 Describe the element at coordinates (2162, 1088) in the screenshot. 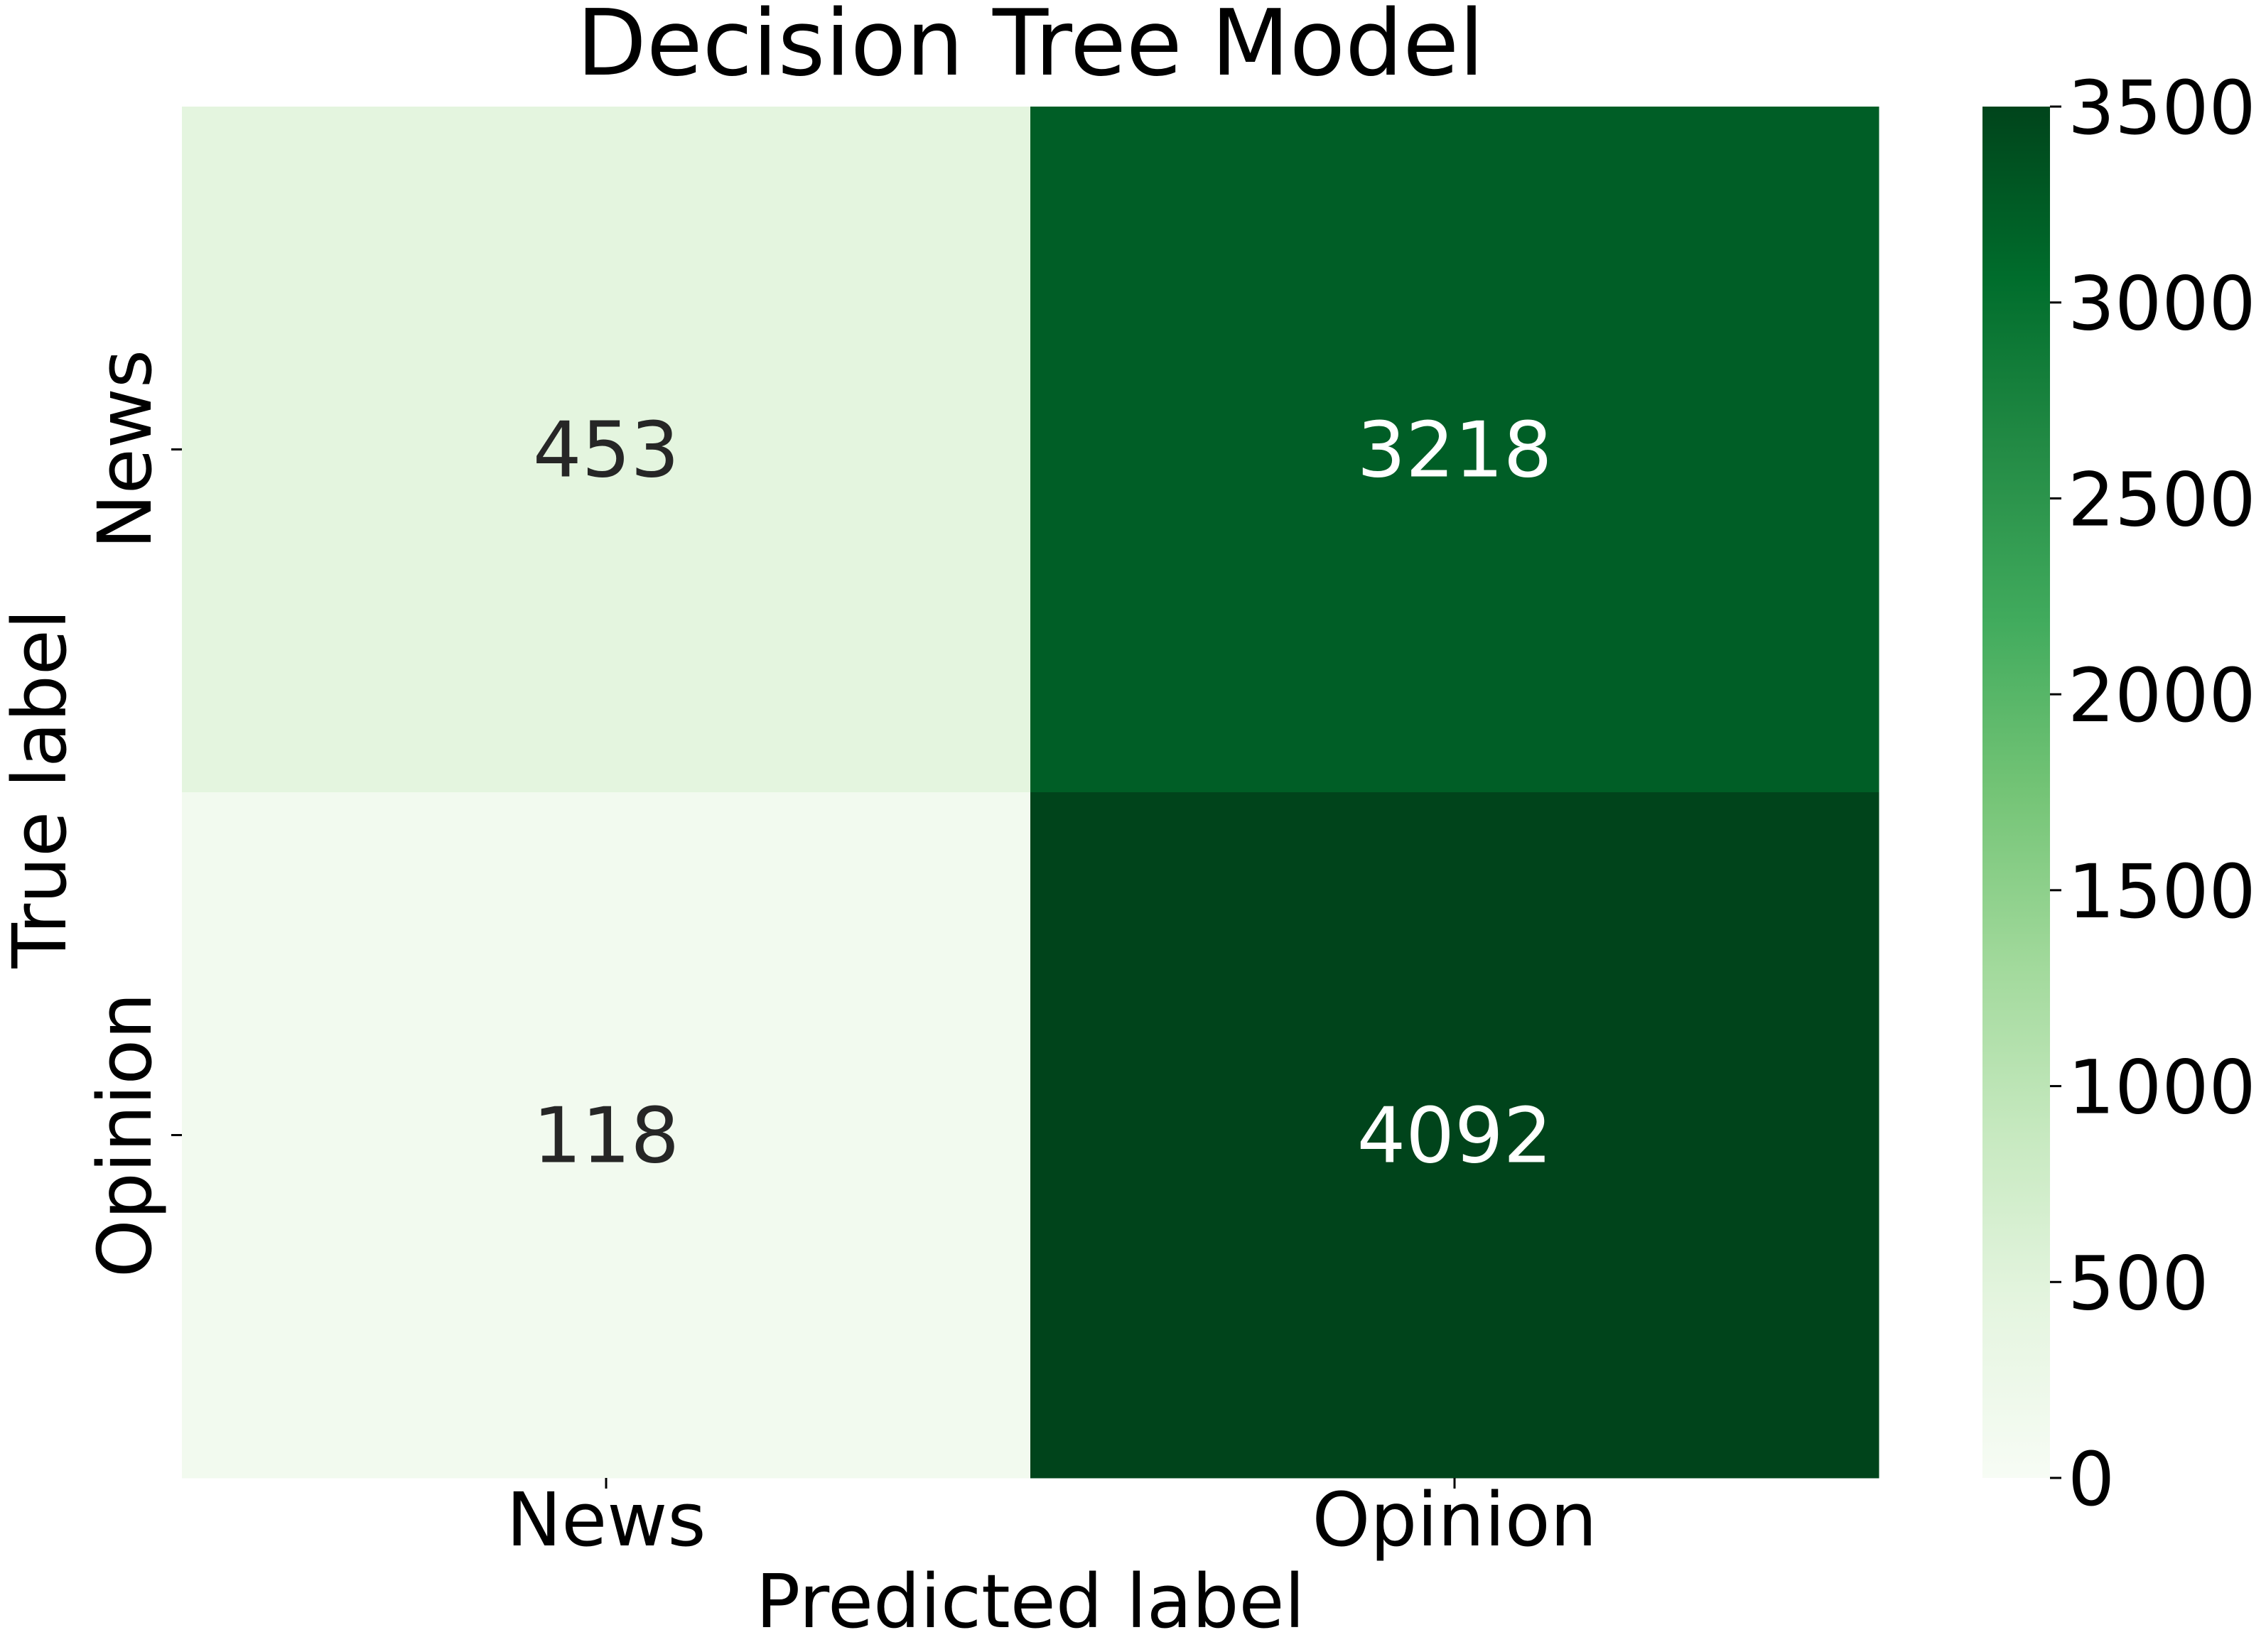

I see `colorbar-tick-label: 1000` at that location.